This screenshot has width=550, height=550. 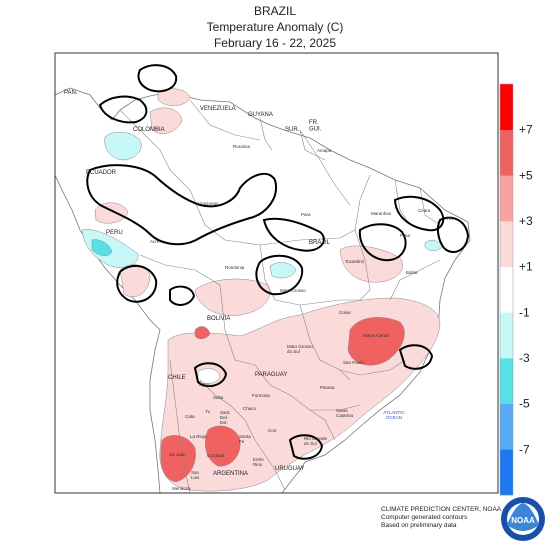 I want to click on state-label-tocantins: Tocantins, so click(x=355, y=261).